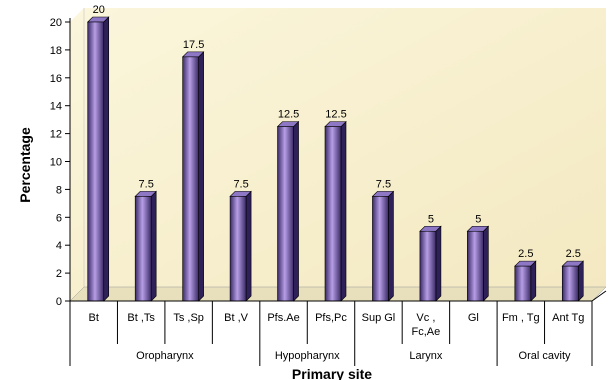 This screenshot has height=380, width=609. Describe the element at coordinates (56, 79) in the screenshot. I see `y-tick-label: 16` at that location.